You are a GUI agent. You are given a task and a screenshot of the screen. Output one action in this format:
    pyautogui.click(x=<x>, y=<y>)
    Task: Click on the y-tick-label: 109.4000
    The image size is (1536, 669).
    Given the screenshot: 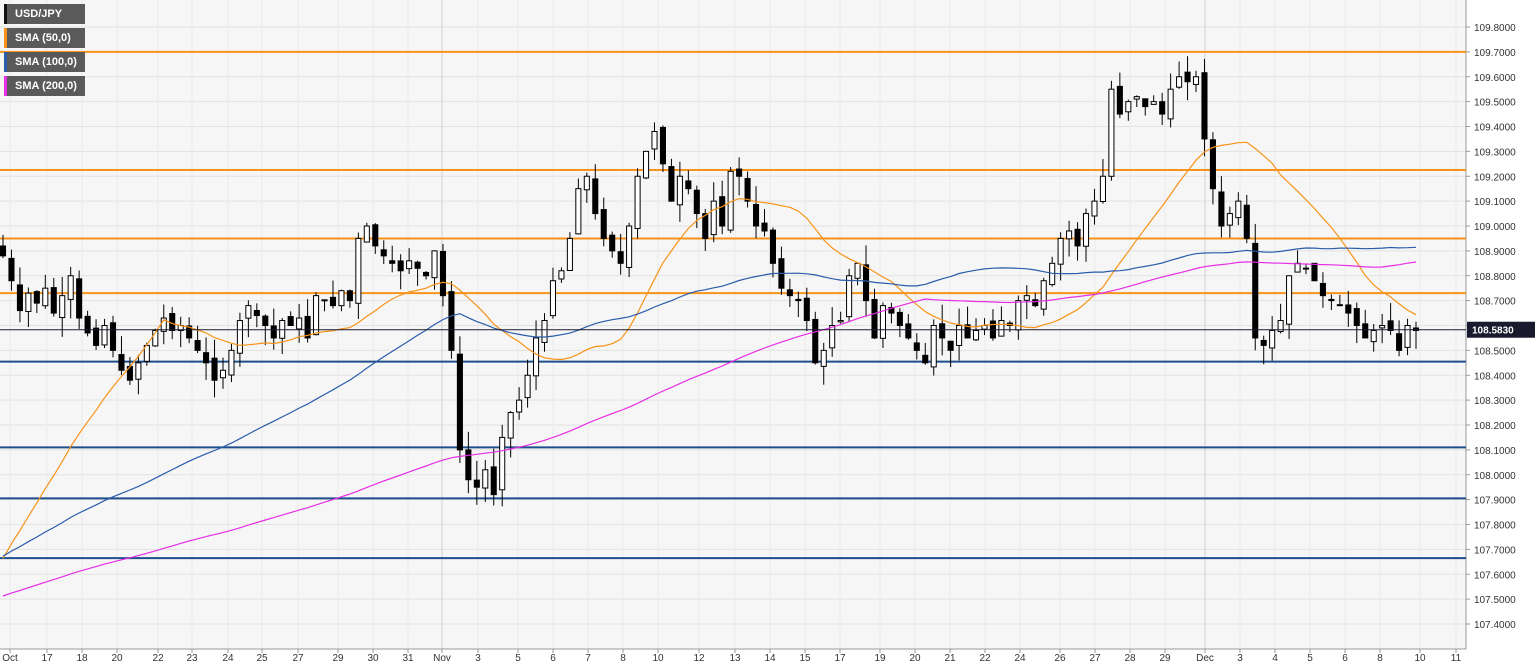 What is the action you would take?
    pyautogui.click(x=1495, y=128)
    